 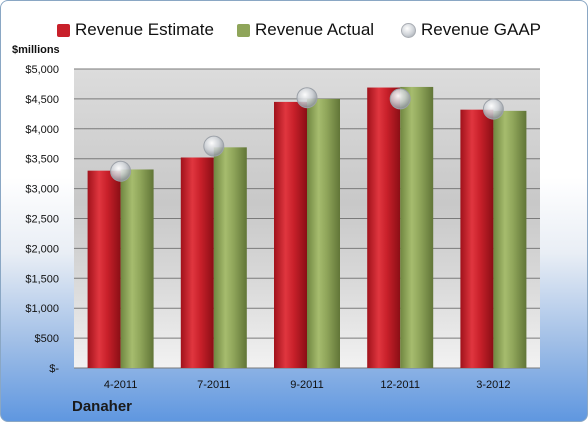 What do you see at coordinates (213, 385) in the screenshot?
I see `x-tick-label: 7-2011` at bounding box center [213, 385].